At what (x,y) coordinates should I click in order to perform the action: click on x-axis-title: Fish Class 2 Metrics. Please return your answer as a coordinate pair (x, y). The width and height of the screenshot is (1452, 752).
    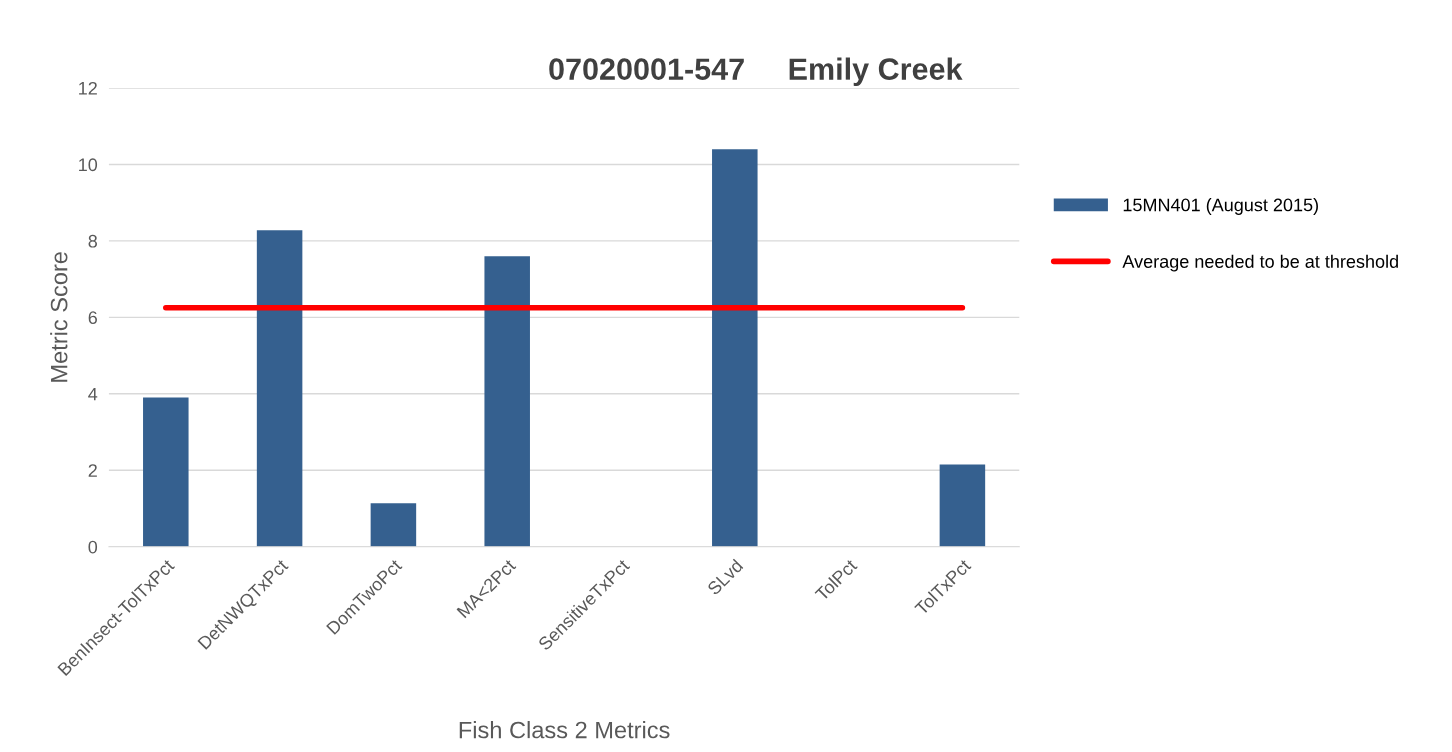
    Looking at the image, I should click on (564, 730).